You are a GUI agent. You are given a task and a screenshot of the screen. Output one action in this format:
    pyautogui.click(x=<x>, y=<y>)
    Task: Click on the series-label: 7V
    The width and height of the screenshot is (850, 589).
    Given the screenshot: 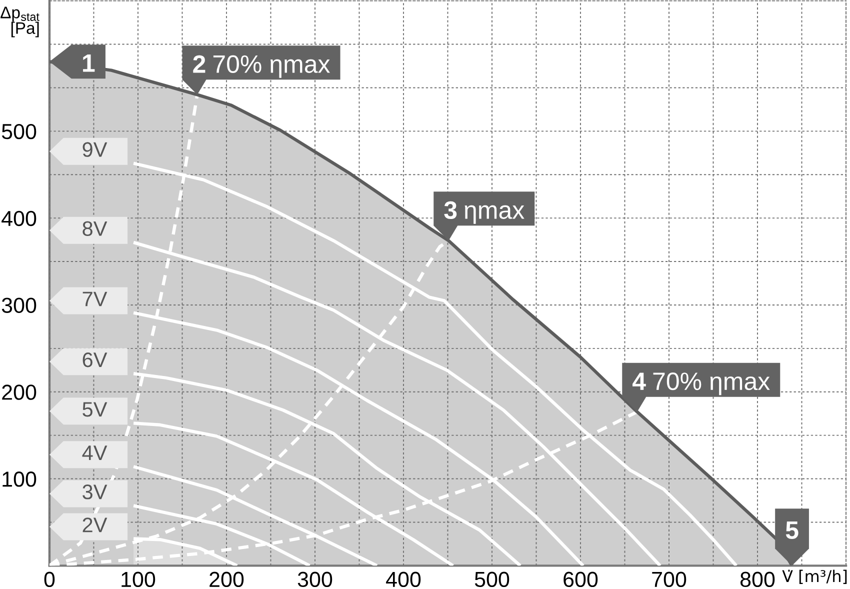 What is the action you would take?
    pyautogui.click(x=95, y=299)
    